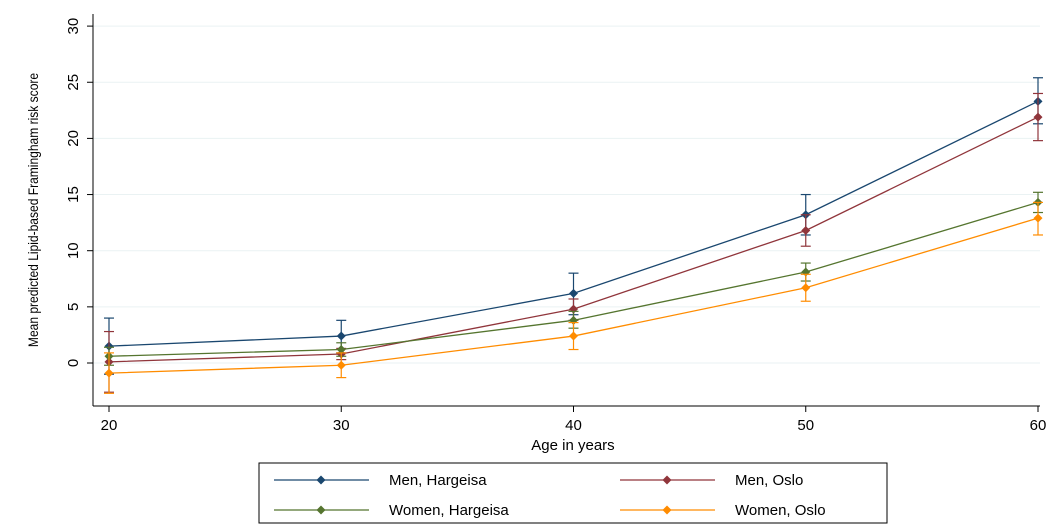  I want to click on y-tick-label: 30, so click(73, 26).